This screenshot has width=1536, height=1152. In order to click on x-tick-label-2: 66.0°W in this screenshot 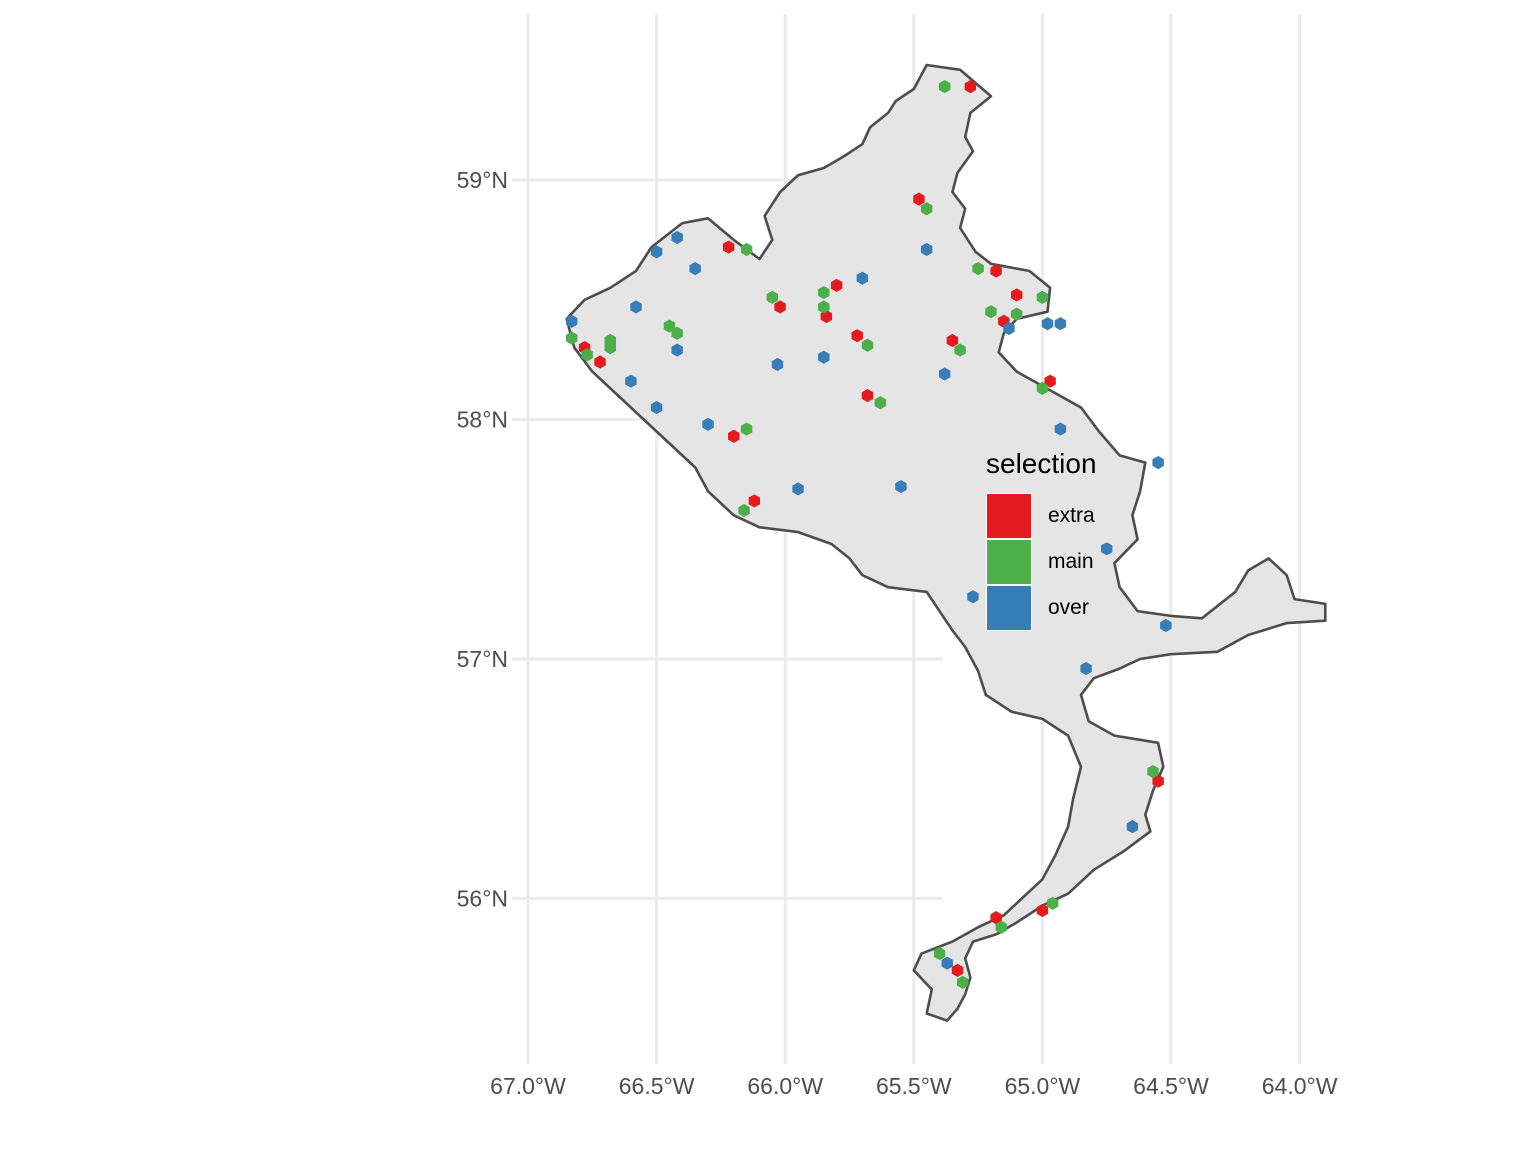, I will do `click(785, 1086)`.